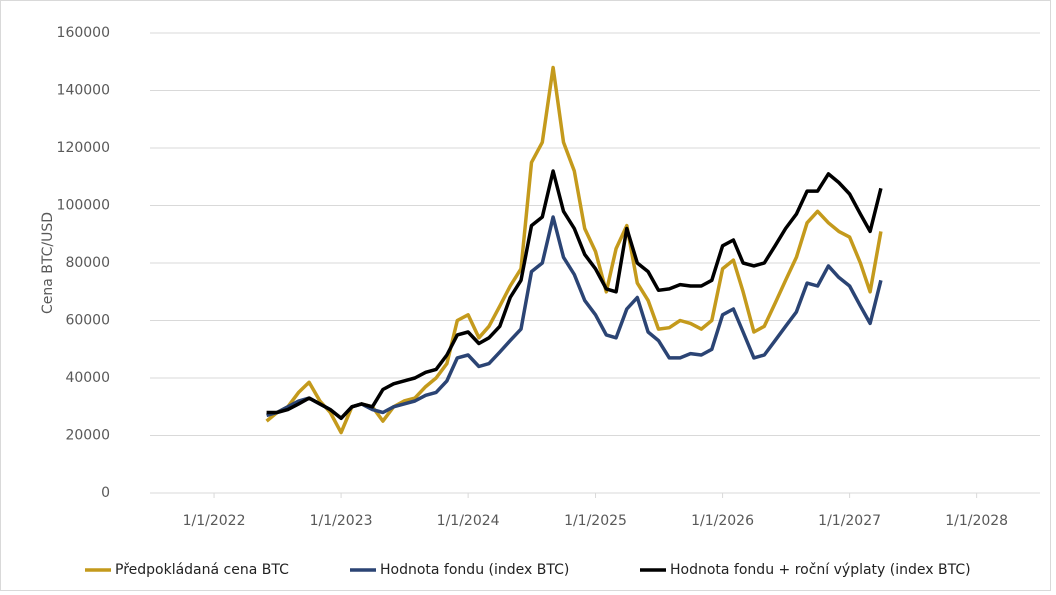 Image resolution: width=1056 pixels, height=595 pixels. Describe the element at coordinates (87, 321) in the screenshot. I see `y-tick-label: 60000` at that location.